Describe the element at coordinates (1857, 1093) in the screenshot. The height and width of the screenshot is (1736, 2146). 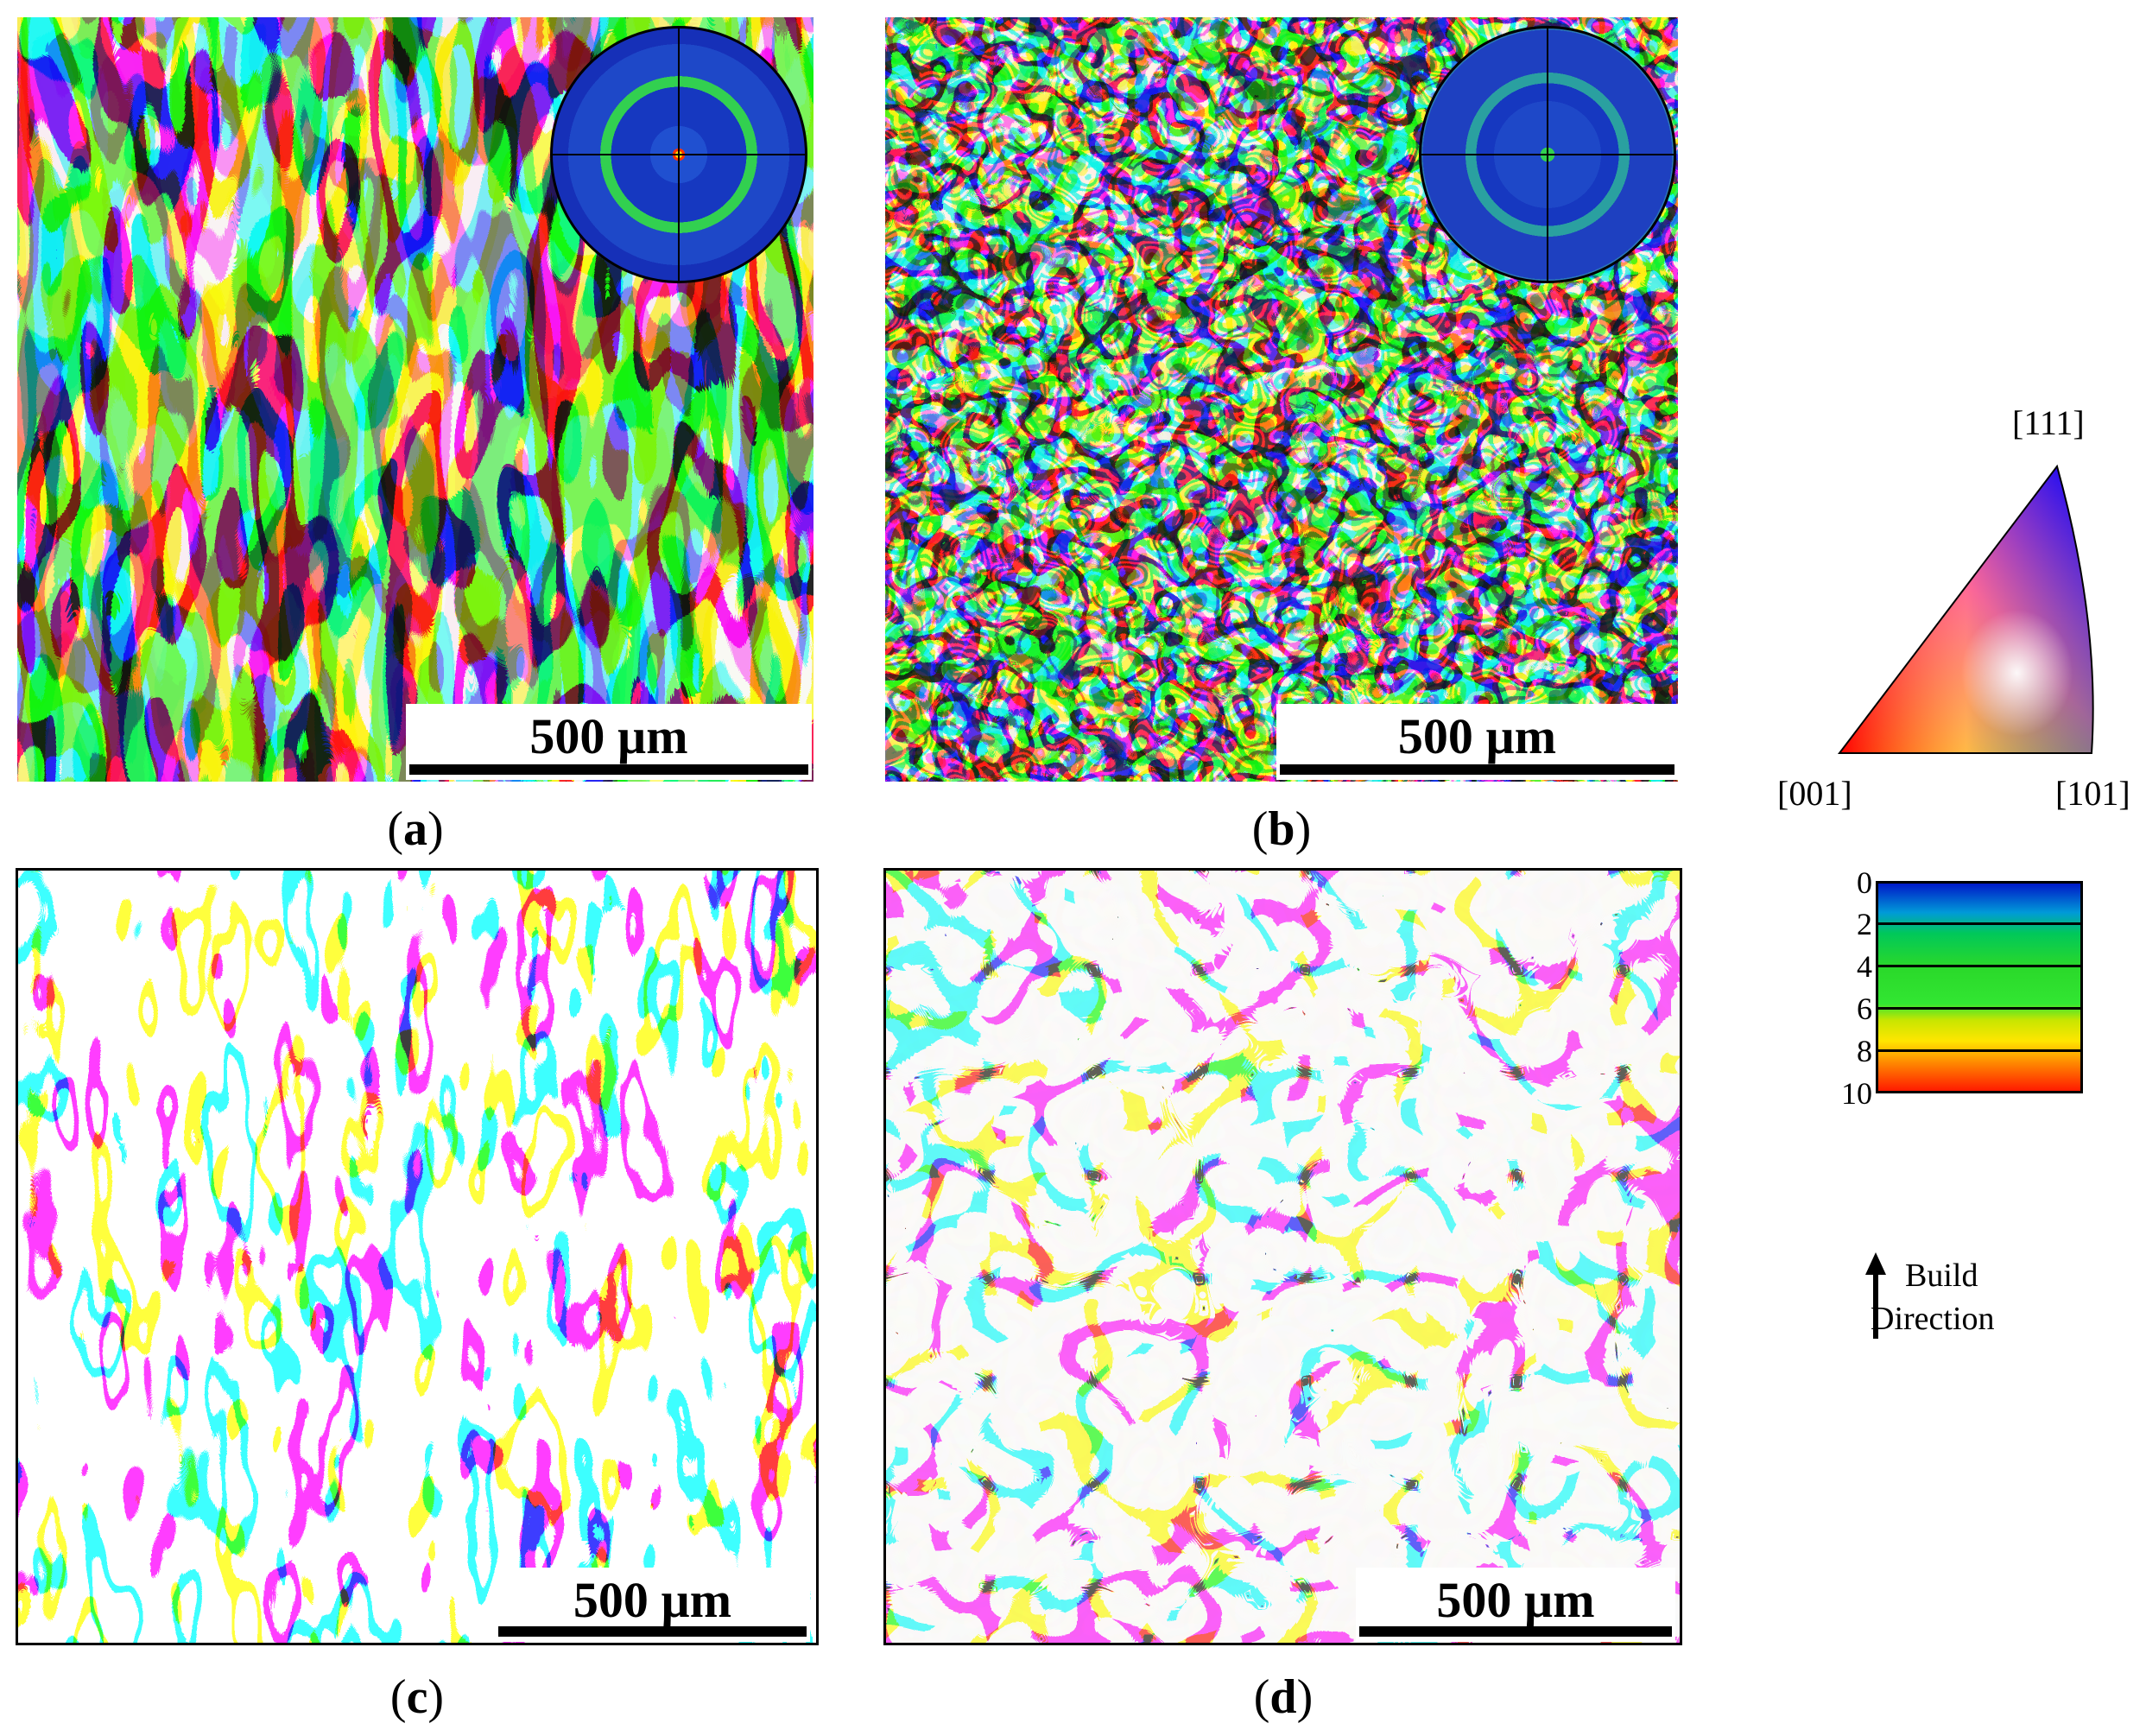
I see `color-scale-tick-10: 10` at that location.